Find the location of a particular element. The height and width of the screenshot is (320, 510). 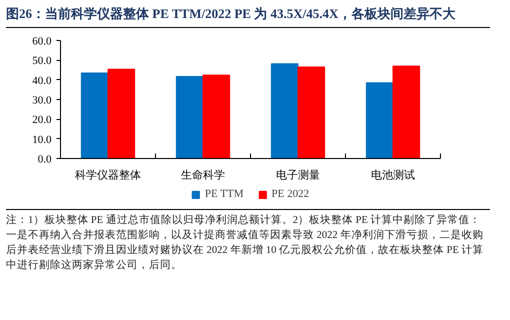

y-tick-label: 60.0 is located at coordinates (42, 42).